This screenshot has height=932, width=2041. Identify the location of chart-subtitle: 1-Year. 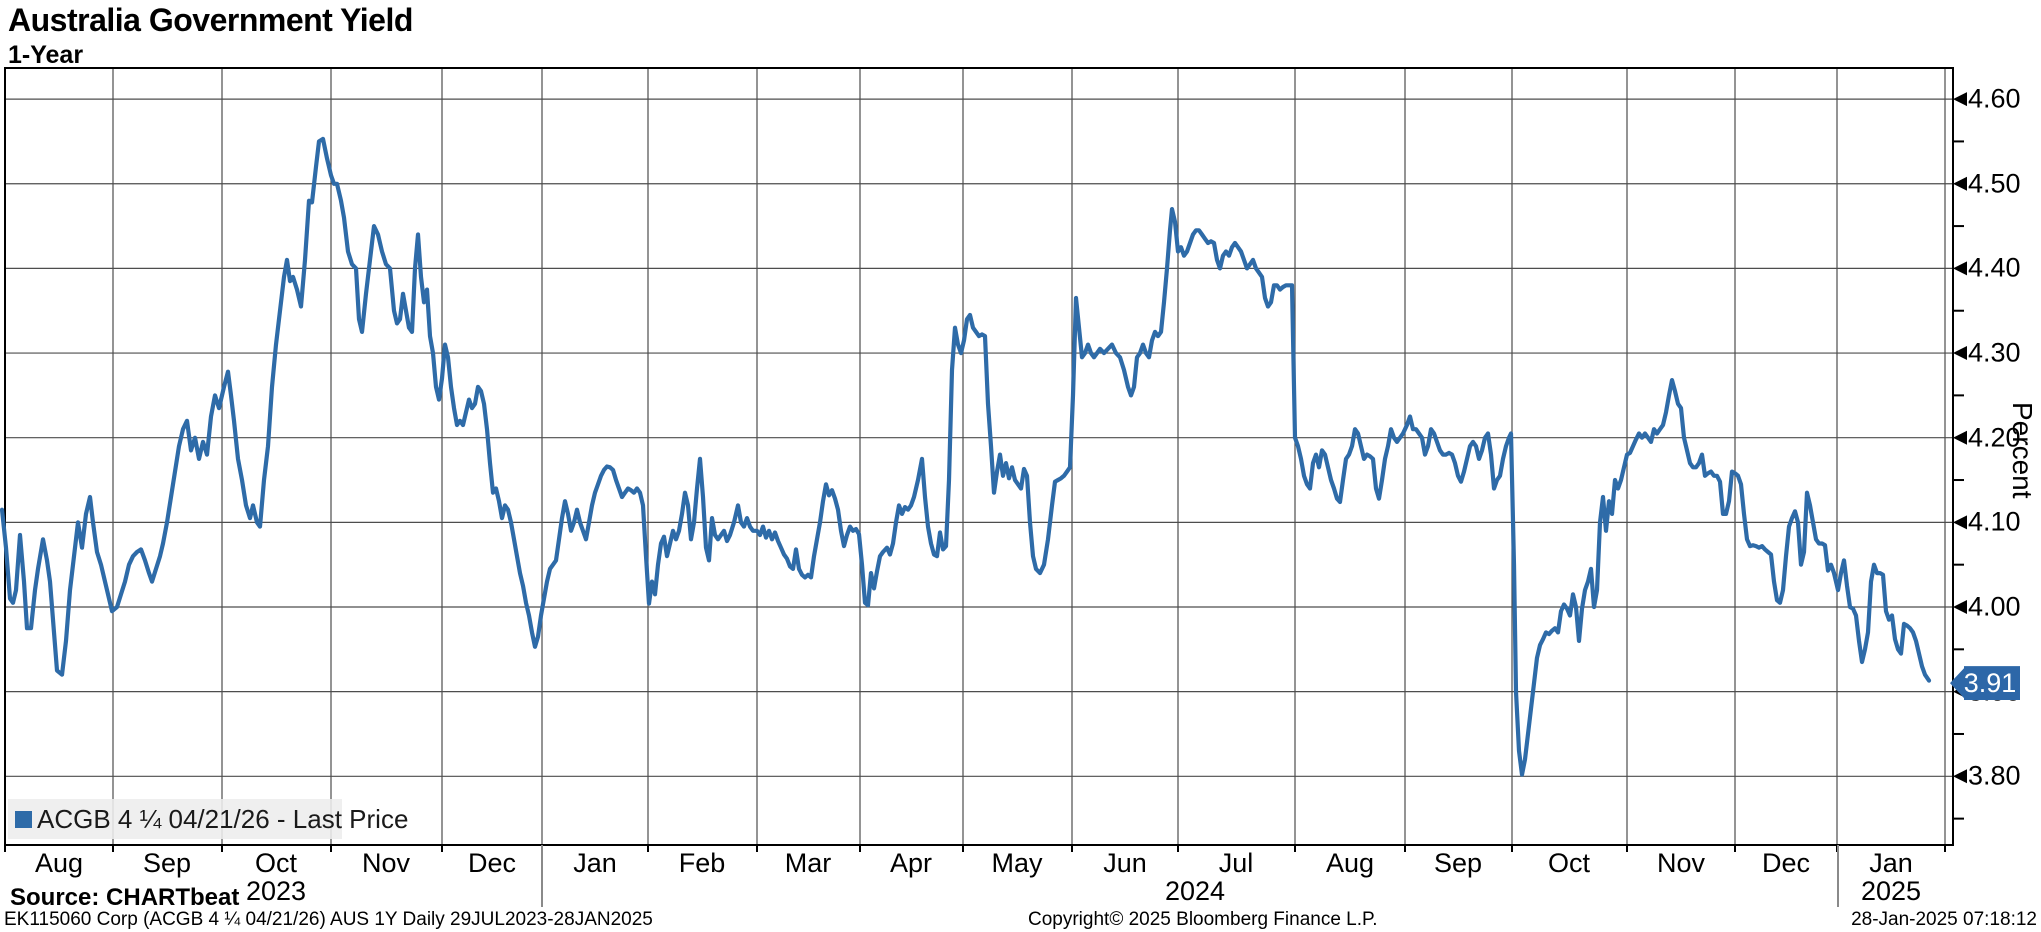
(46, 55).